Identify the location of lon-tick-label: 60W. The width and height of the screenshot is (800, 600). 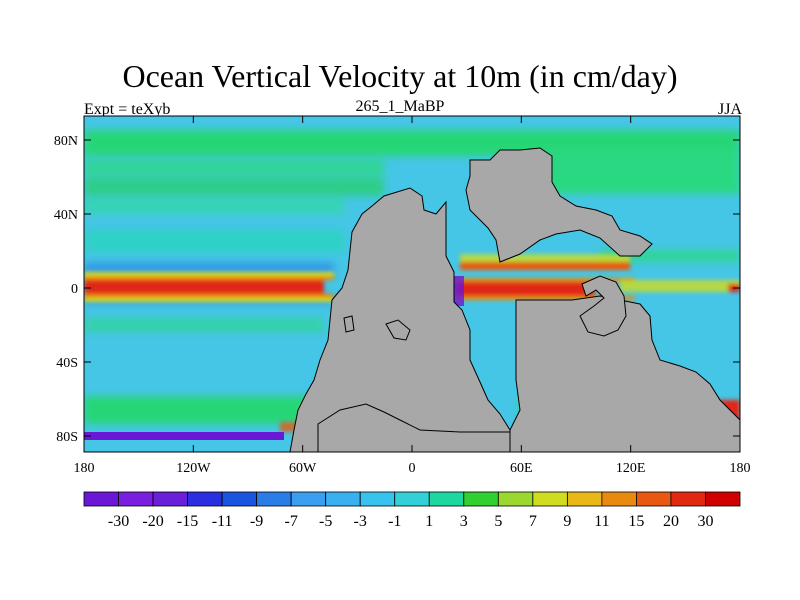
(303, 468).